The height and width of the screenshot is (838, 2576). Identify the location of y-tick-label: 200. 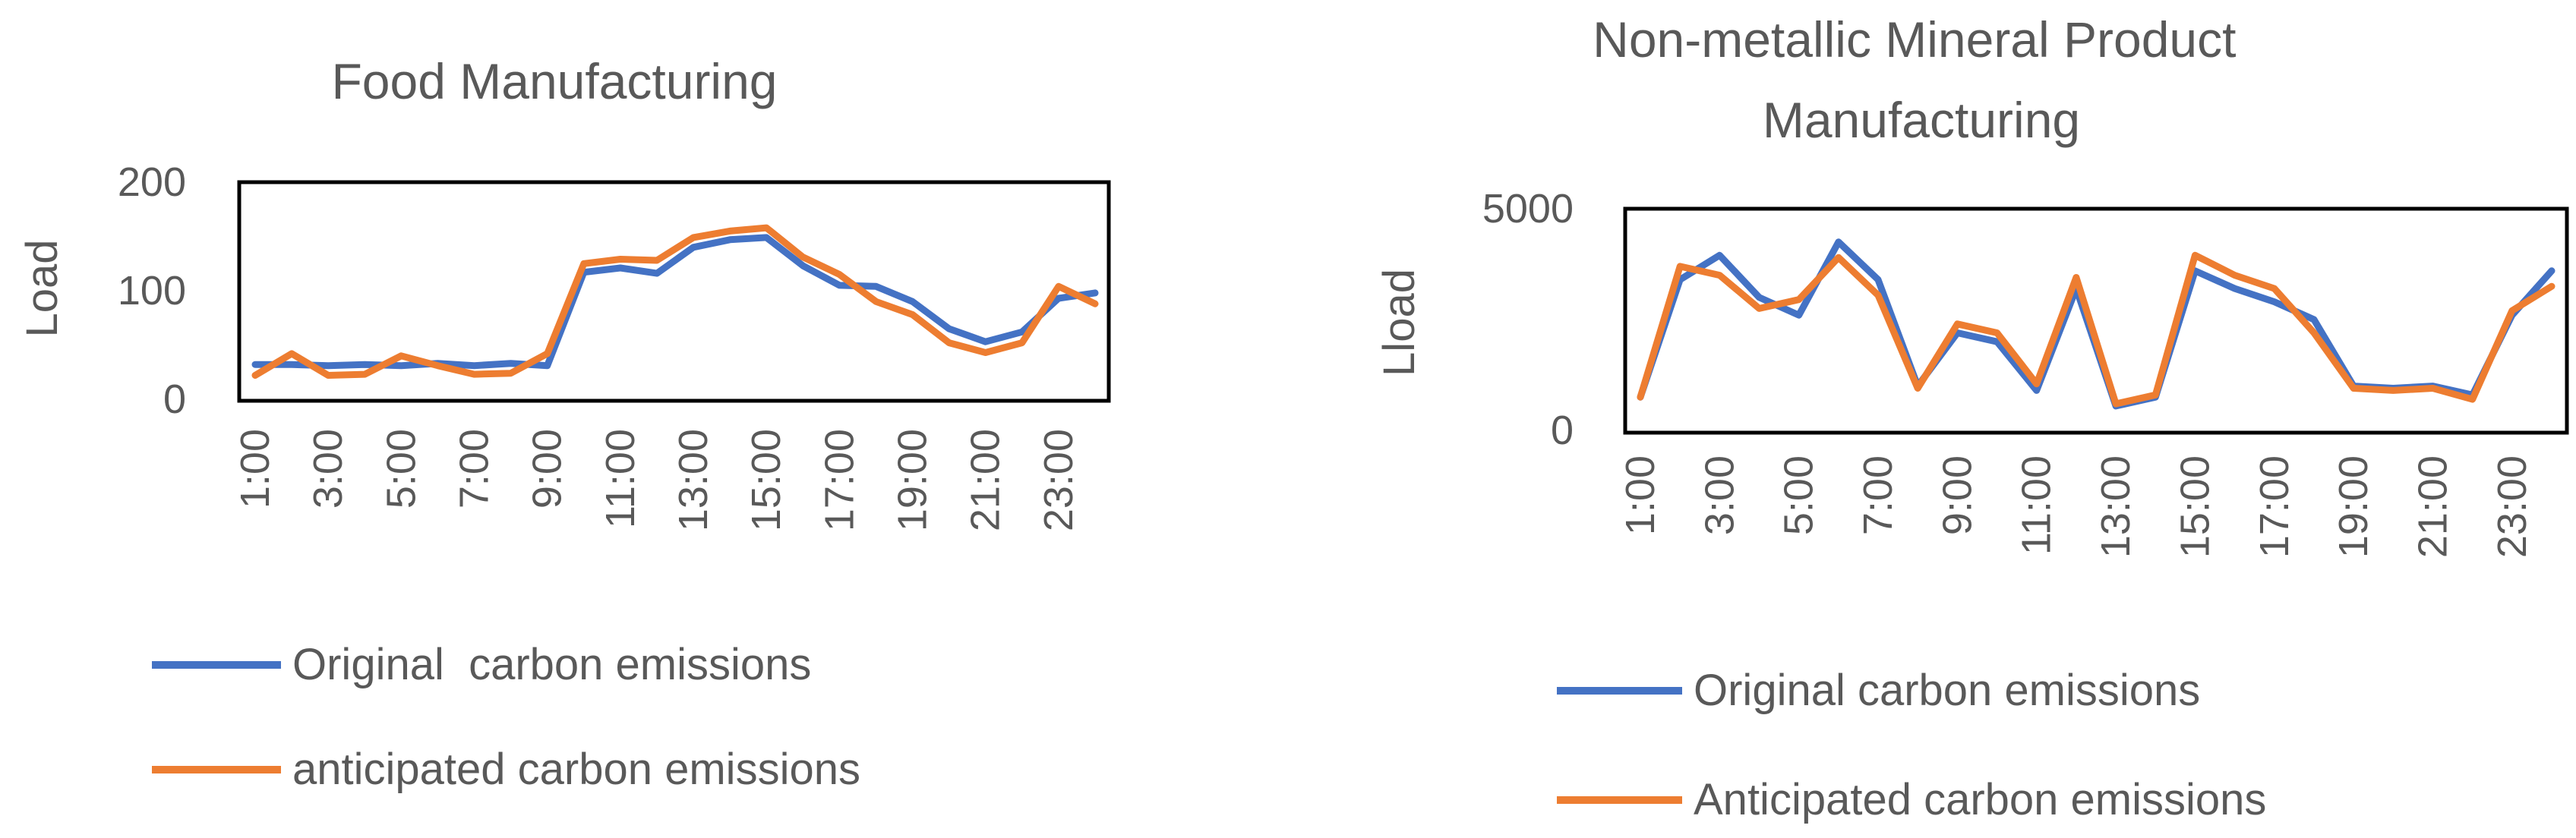
(152, 182).